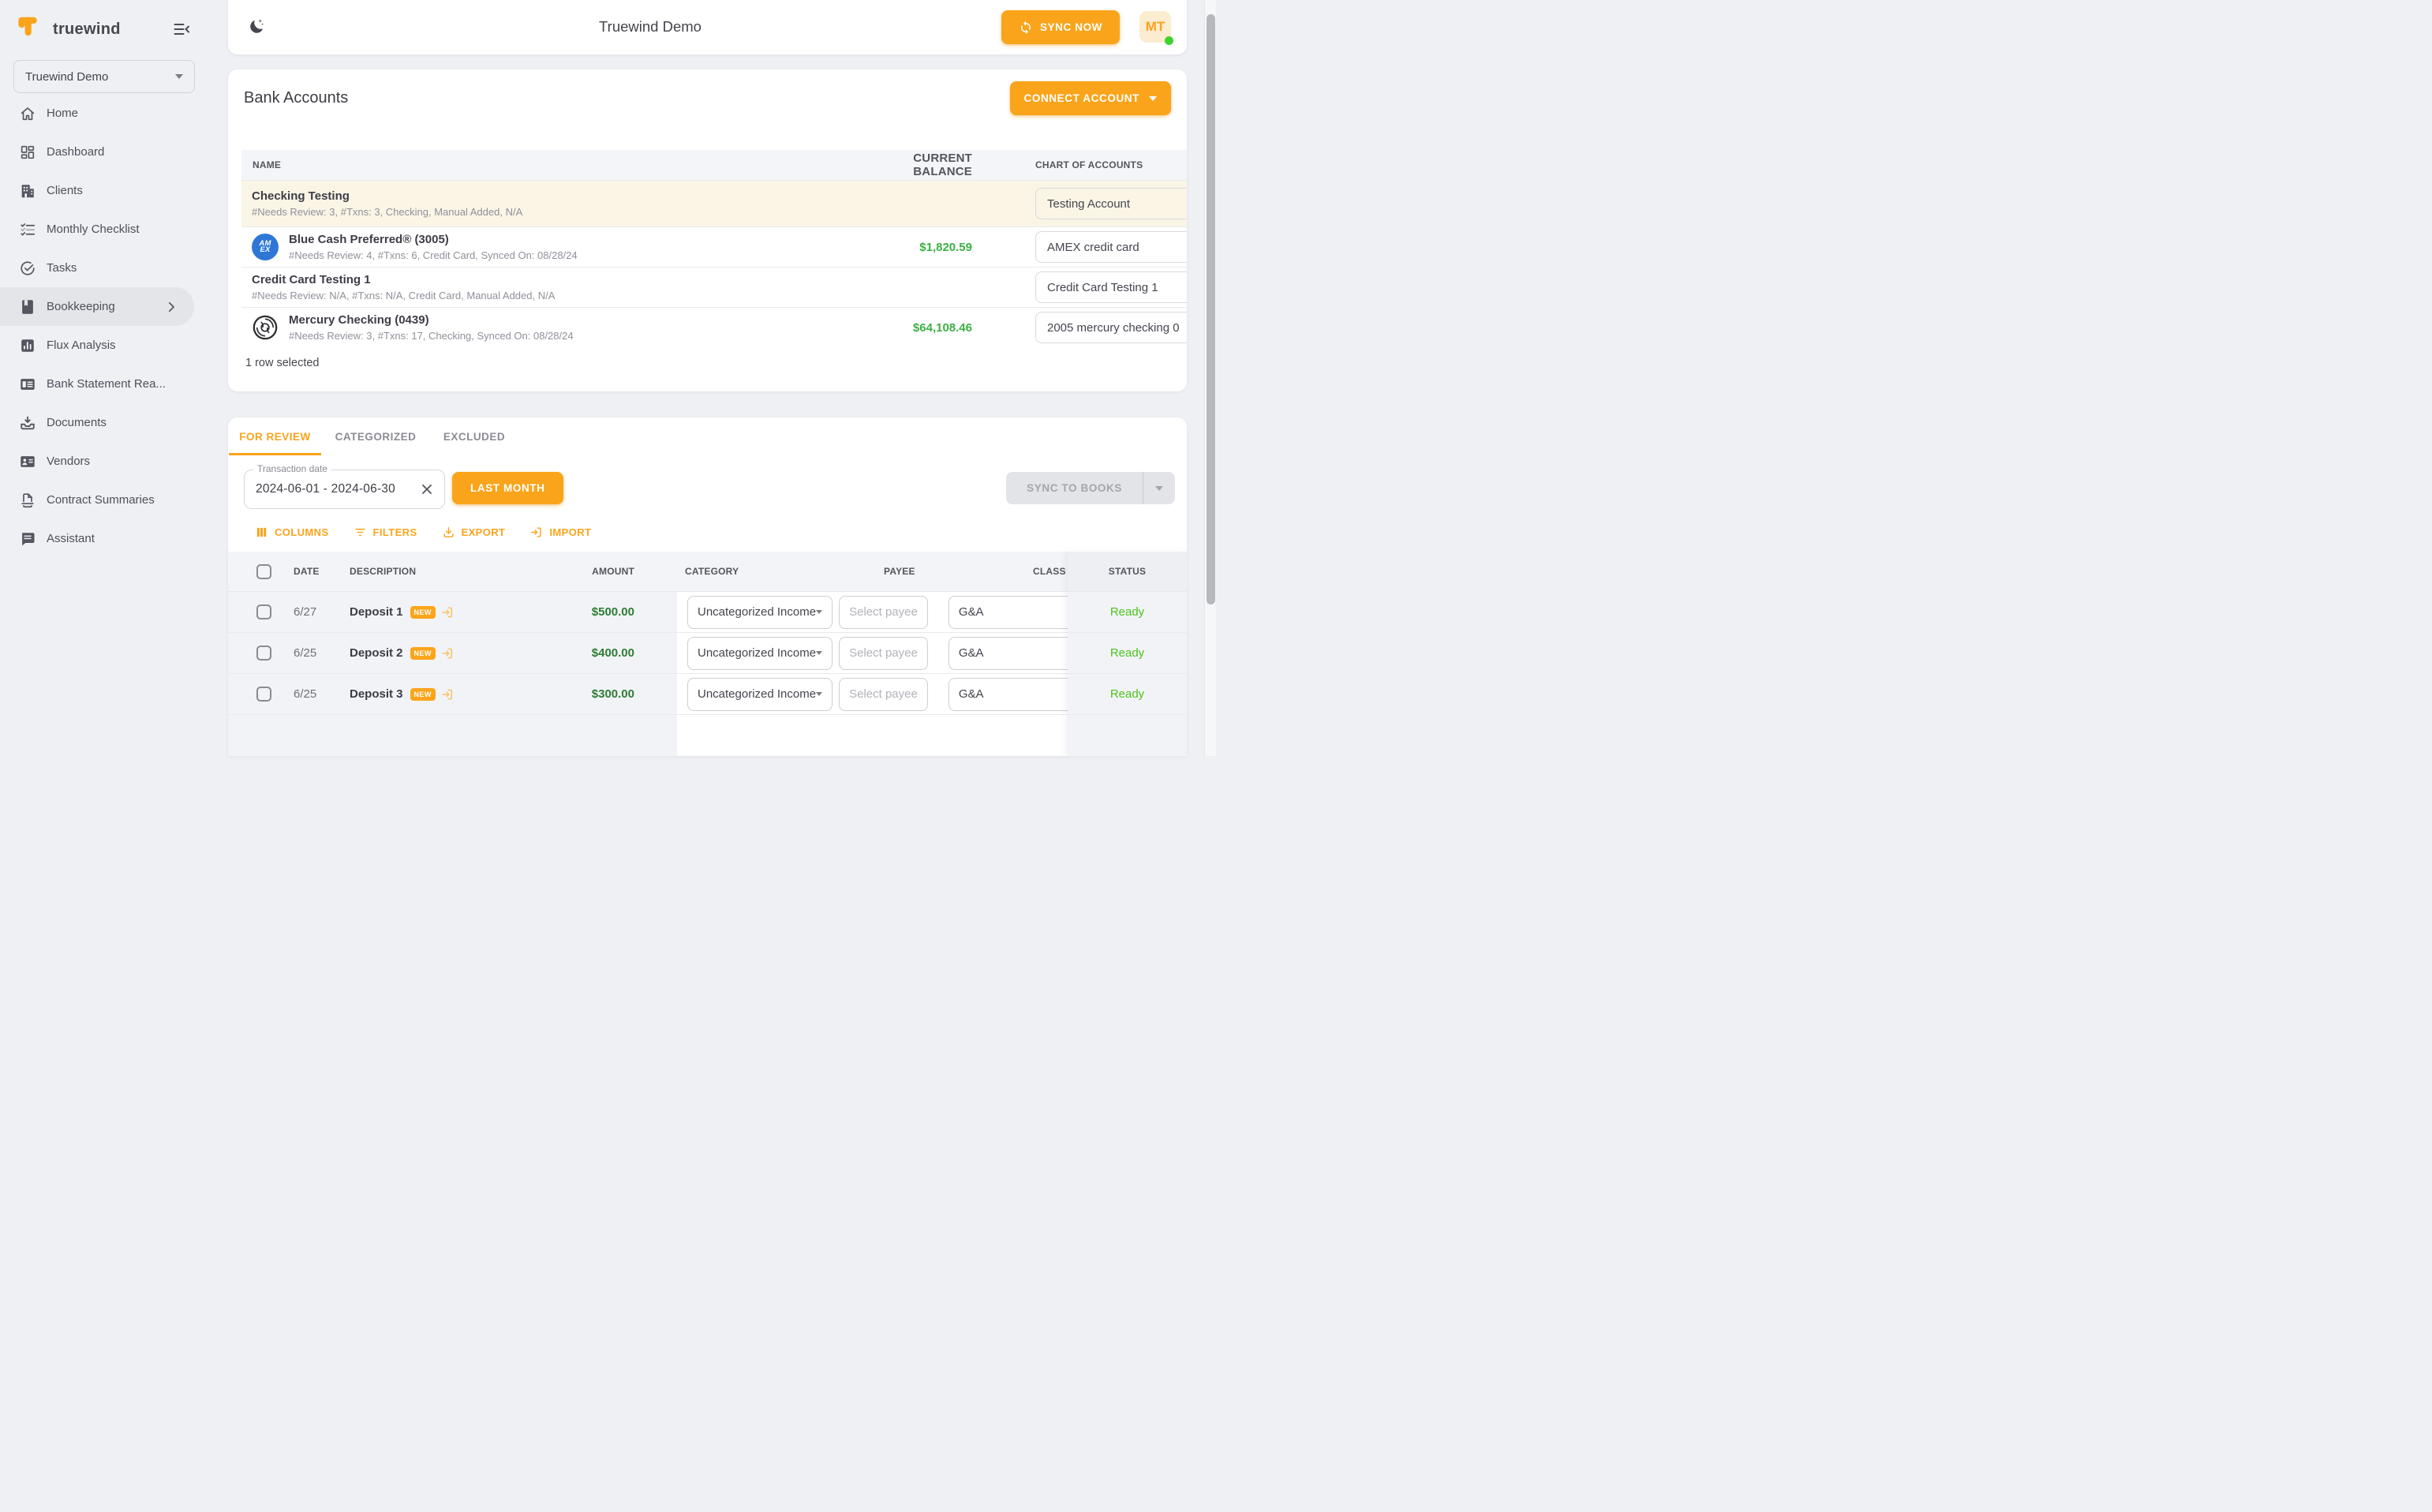  I want to click on import-icon, so click(536, 531).